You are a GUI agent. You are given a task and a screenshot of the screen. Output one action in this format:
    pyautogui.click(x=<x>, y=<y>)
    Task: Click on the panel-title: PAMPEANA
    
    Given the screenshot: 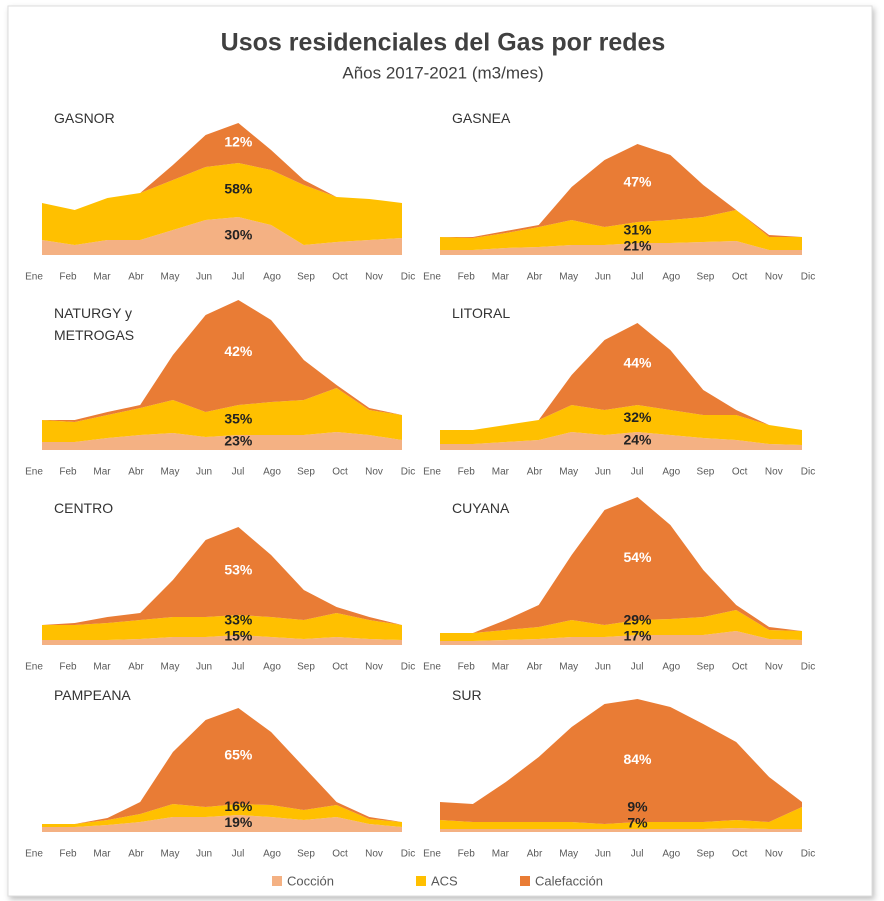 What is the action you would take?
    pyautogui.click(x=92, y=695)
    